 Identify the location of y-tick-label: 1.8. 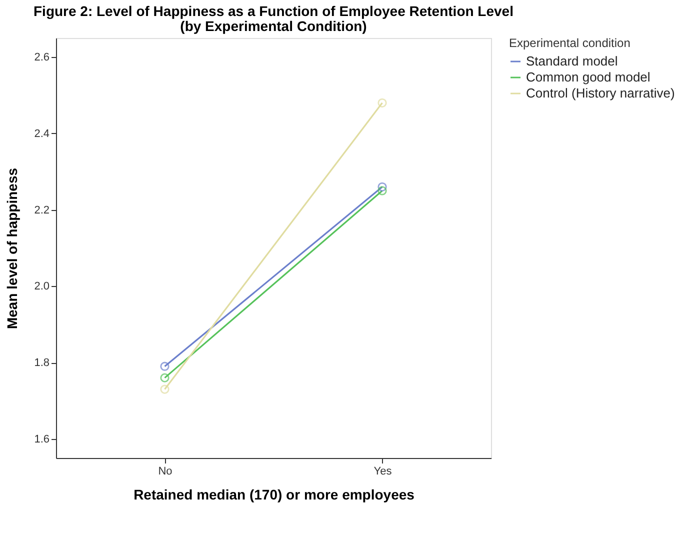
(42, 363).